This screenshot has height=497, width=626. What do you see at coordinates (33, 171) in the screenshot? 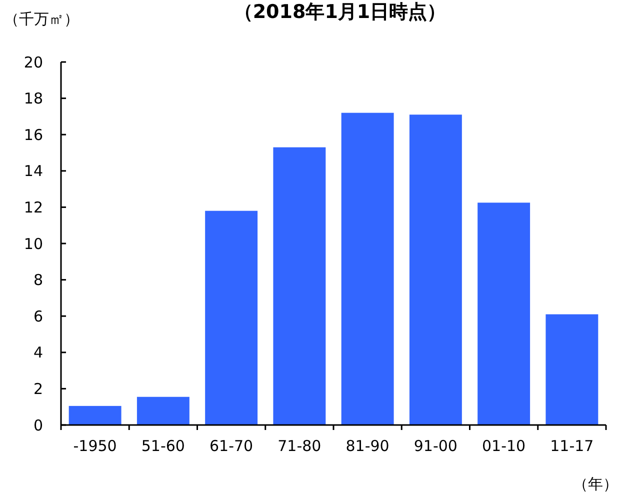
I see `y-tick-label: 14` at bounding box center [33, 171].